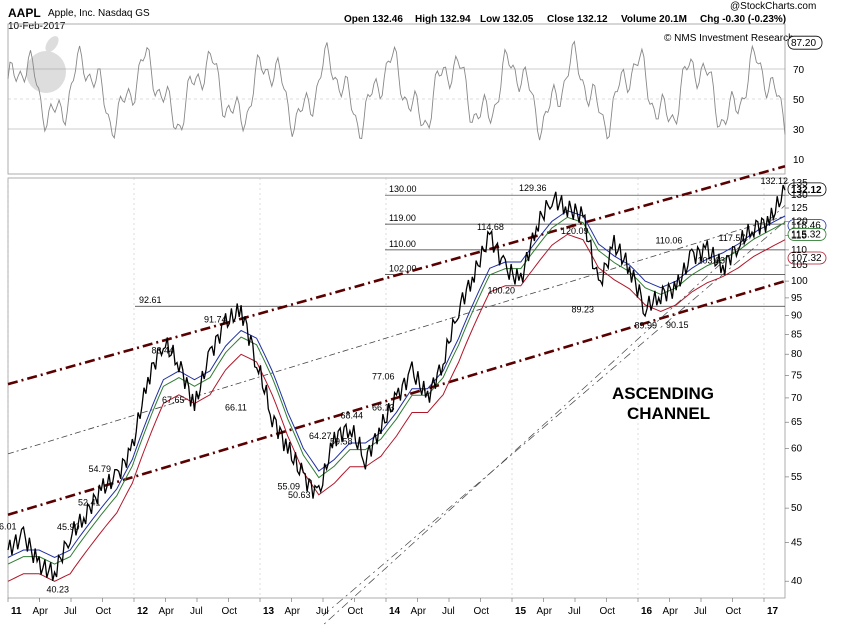 Image resolution: width=841 pixels, height=626 pixels. Describe the element at coordinates (799, 160) in the screenshot. I see `rsi-tick-label: 10` at that location.